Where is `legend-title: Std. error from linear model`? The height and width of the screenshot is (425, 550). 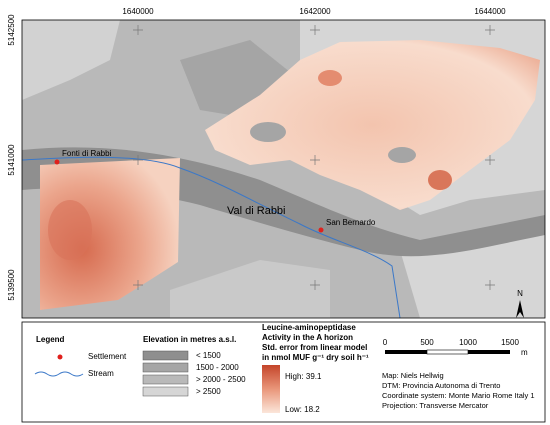 legend-title: Std. error from linear model is located at coordinates (314, 347).